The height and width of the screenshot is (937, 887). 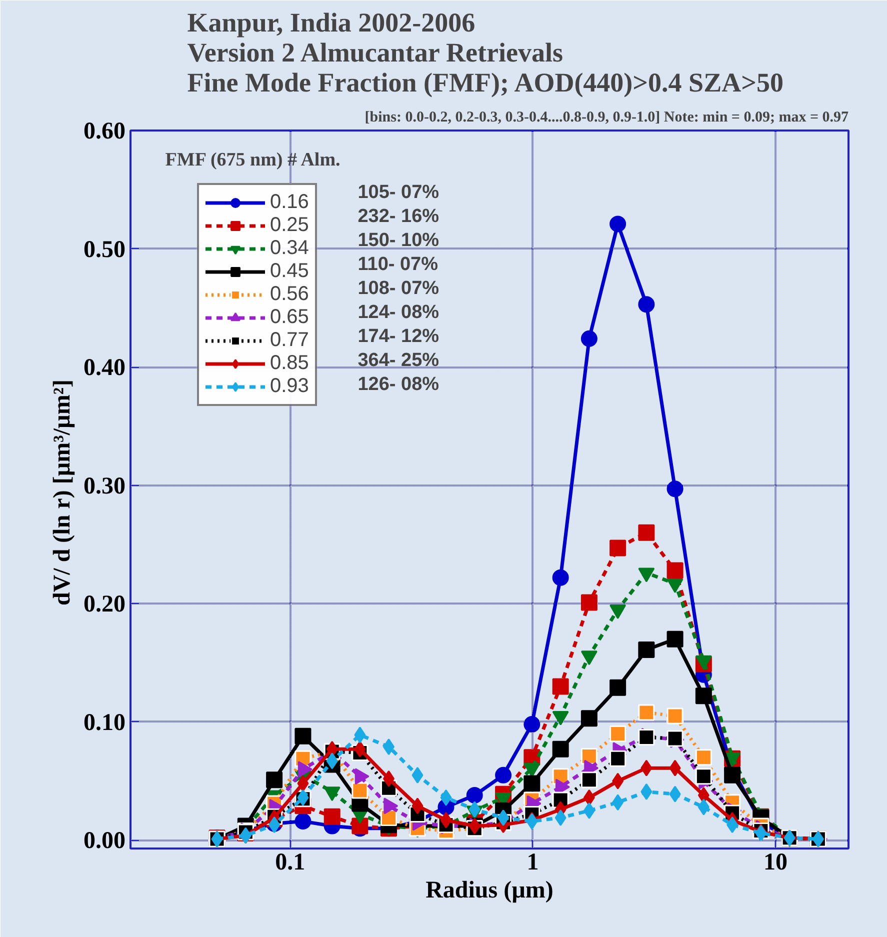 What do you see at coordinates (485, 53) in the screenshot?
I see `chart-title: Kanpur, India 2002-2006 Version 2 Almucantar Retrievals Fine Mode Fraction (FMF); AOD(440)>0.4 SZA>50` at bounding box center [485, 53].